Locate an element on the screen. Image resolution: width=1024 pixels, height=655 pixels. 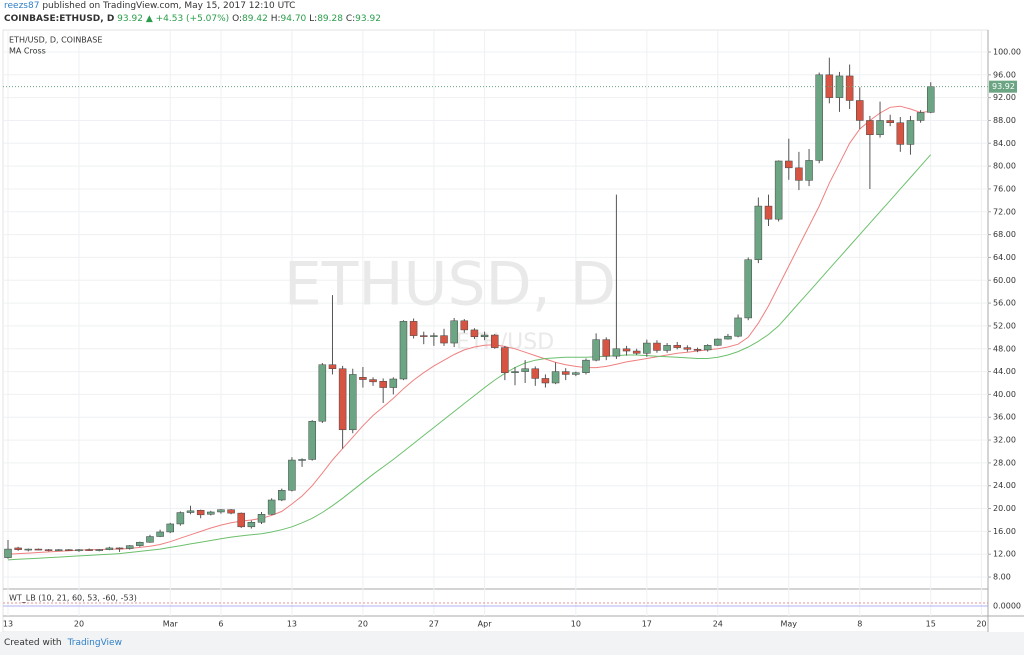
ohlc-l-label: L: is located at coordinates (313, 19).